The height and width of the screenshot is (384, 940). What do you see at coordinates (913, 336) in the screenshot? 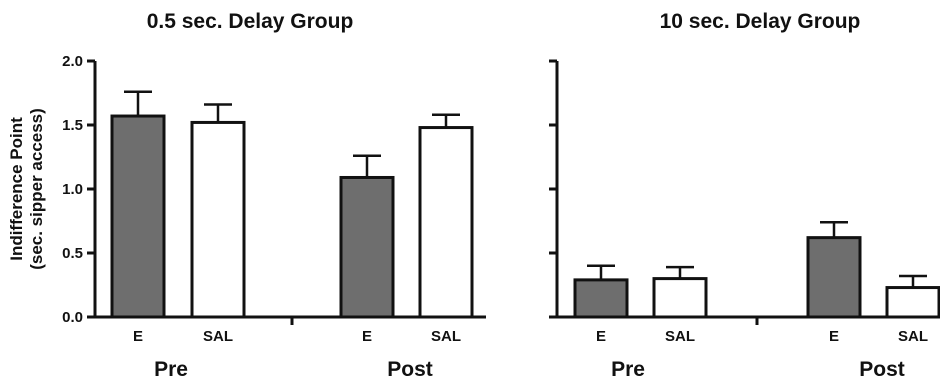
I see `x-category-label-2-1-1: SAL` at bounding box center [913, 336].